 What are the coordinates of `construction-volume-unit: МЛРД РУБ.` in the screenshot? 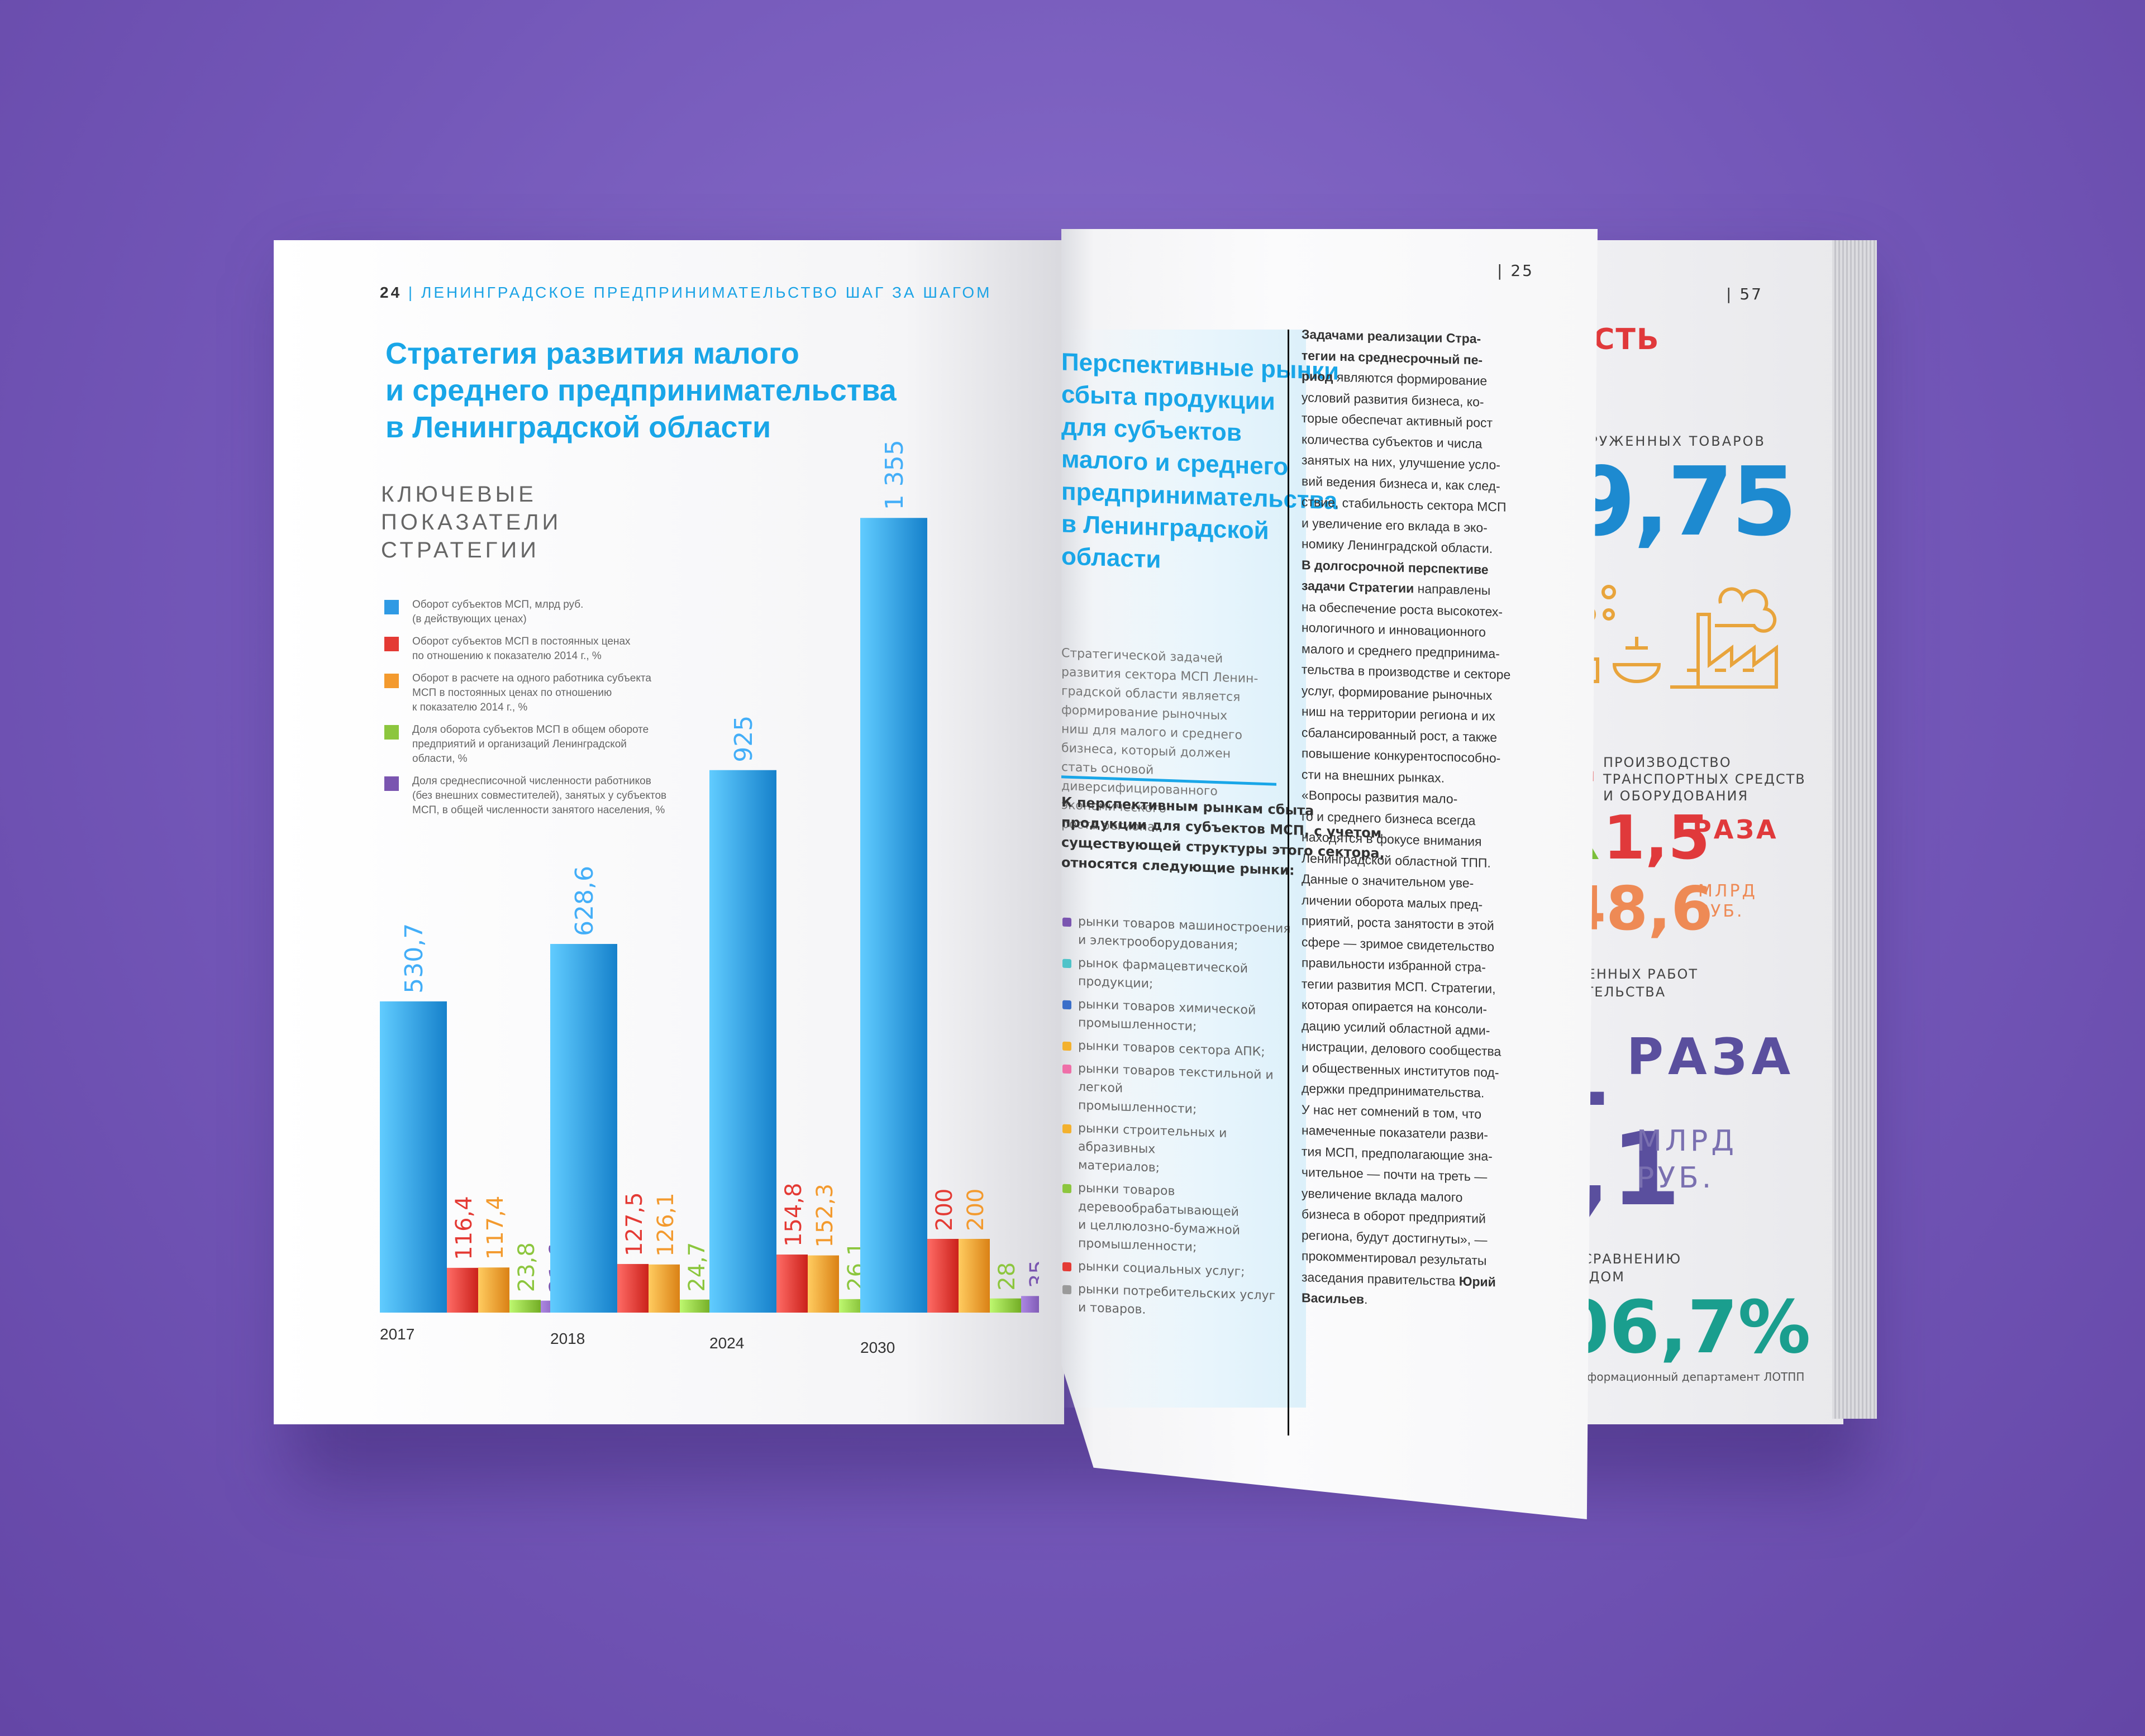 It's located at (1687, 1159).